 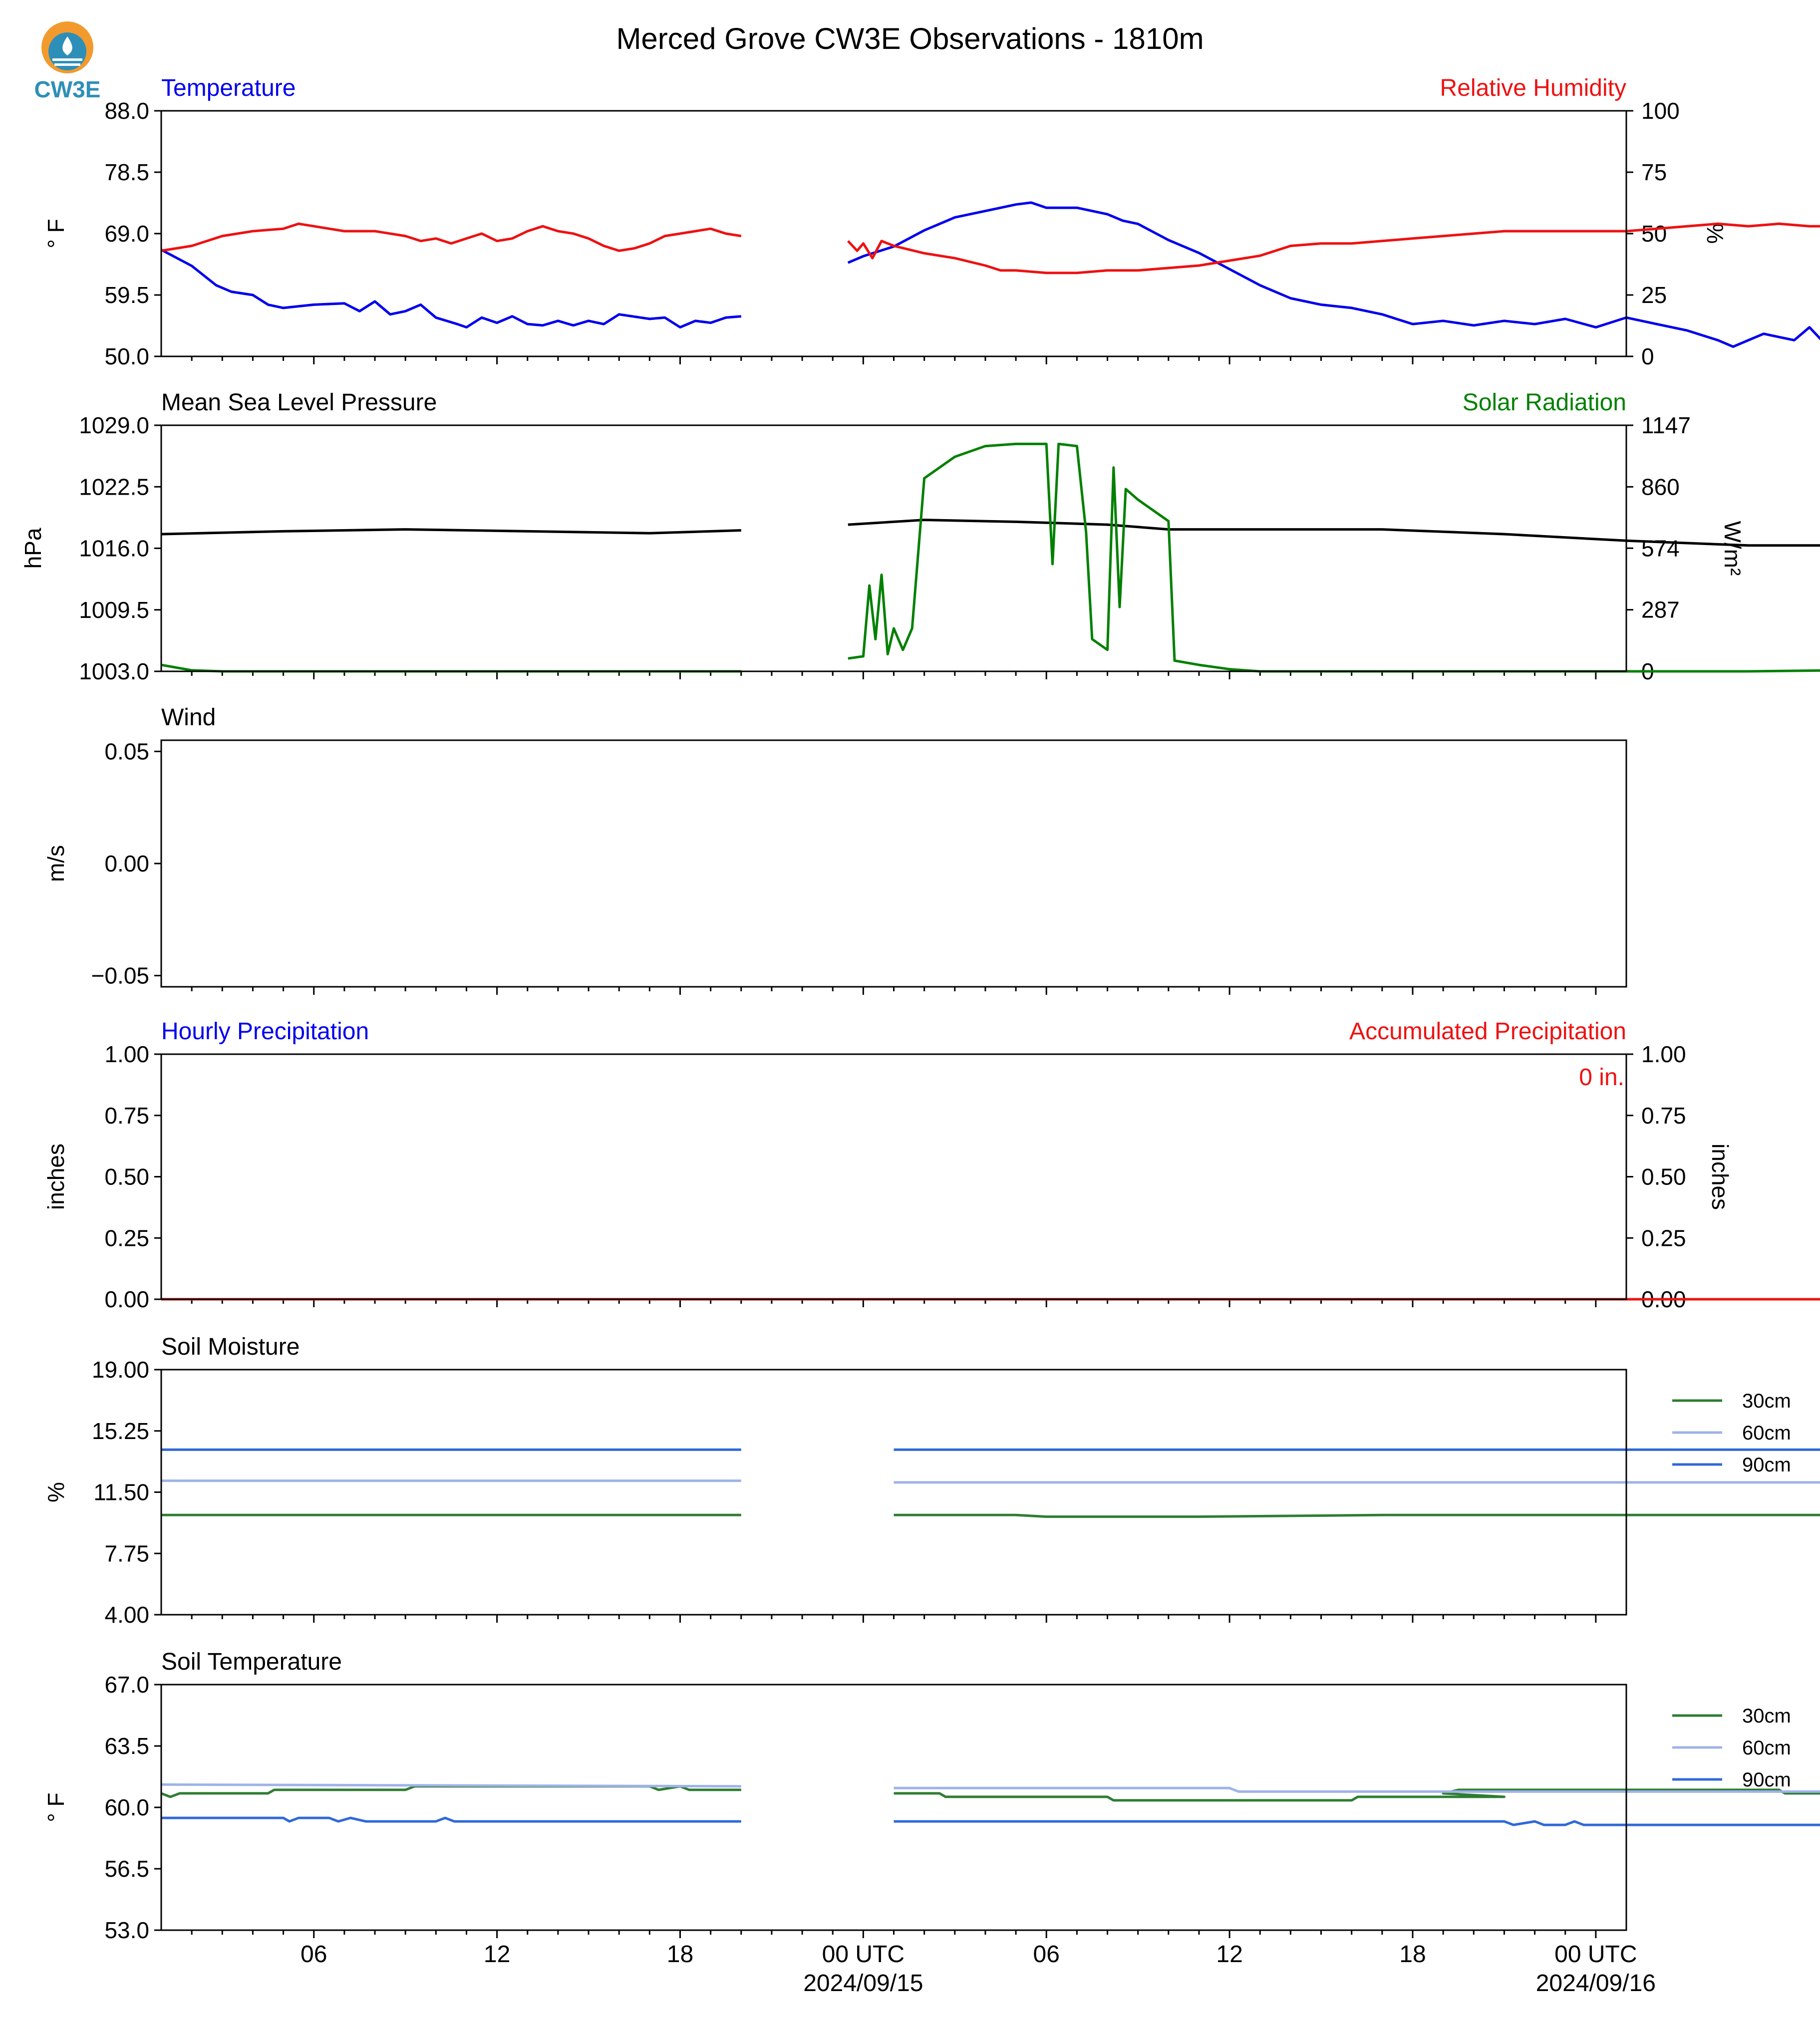 What do you see at coordinates (910, 38) in the screenshot?
I see `figure-title: Merced Grove CW3E Observations - 1810m` at bounding box center [910, 38].